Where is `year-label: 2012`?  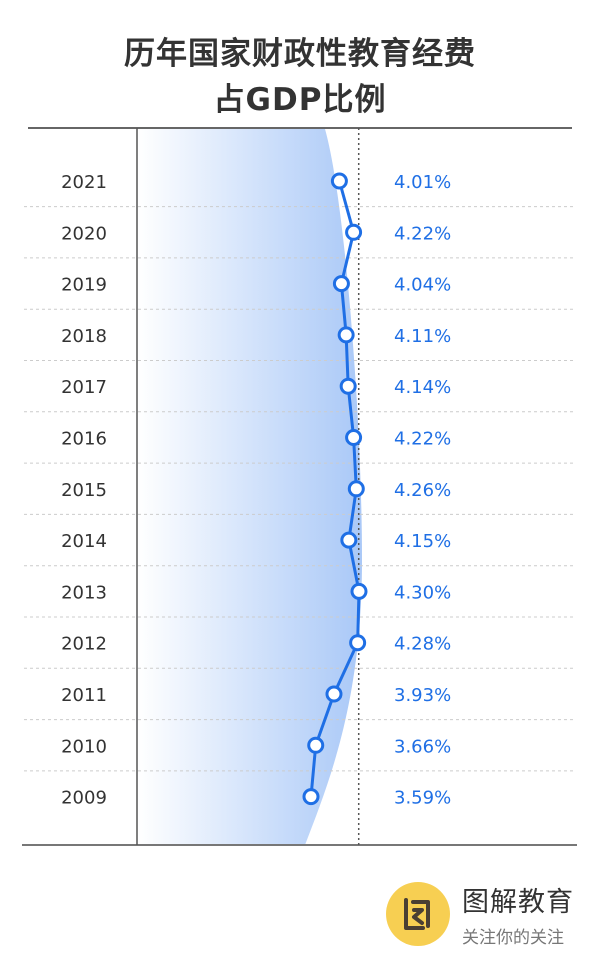
year-label: 2012 is located at coordinates (84, 644).